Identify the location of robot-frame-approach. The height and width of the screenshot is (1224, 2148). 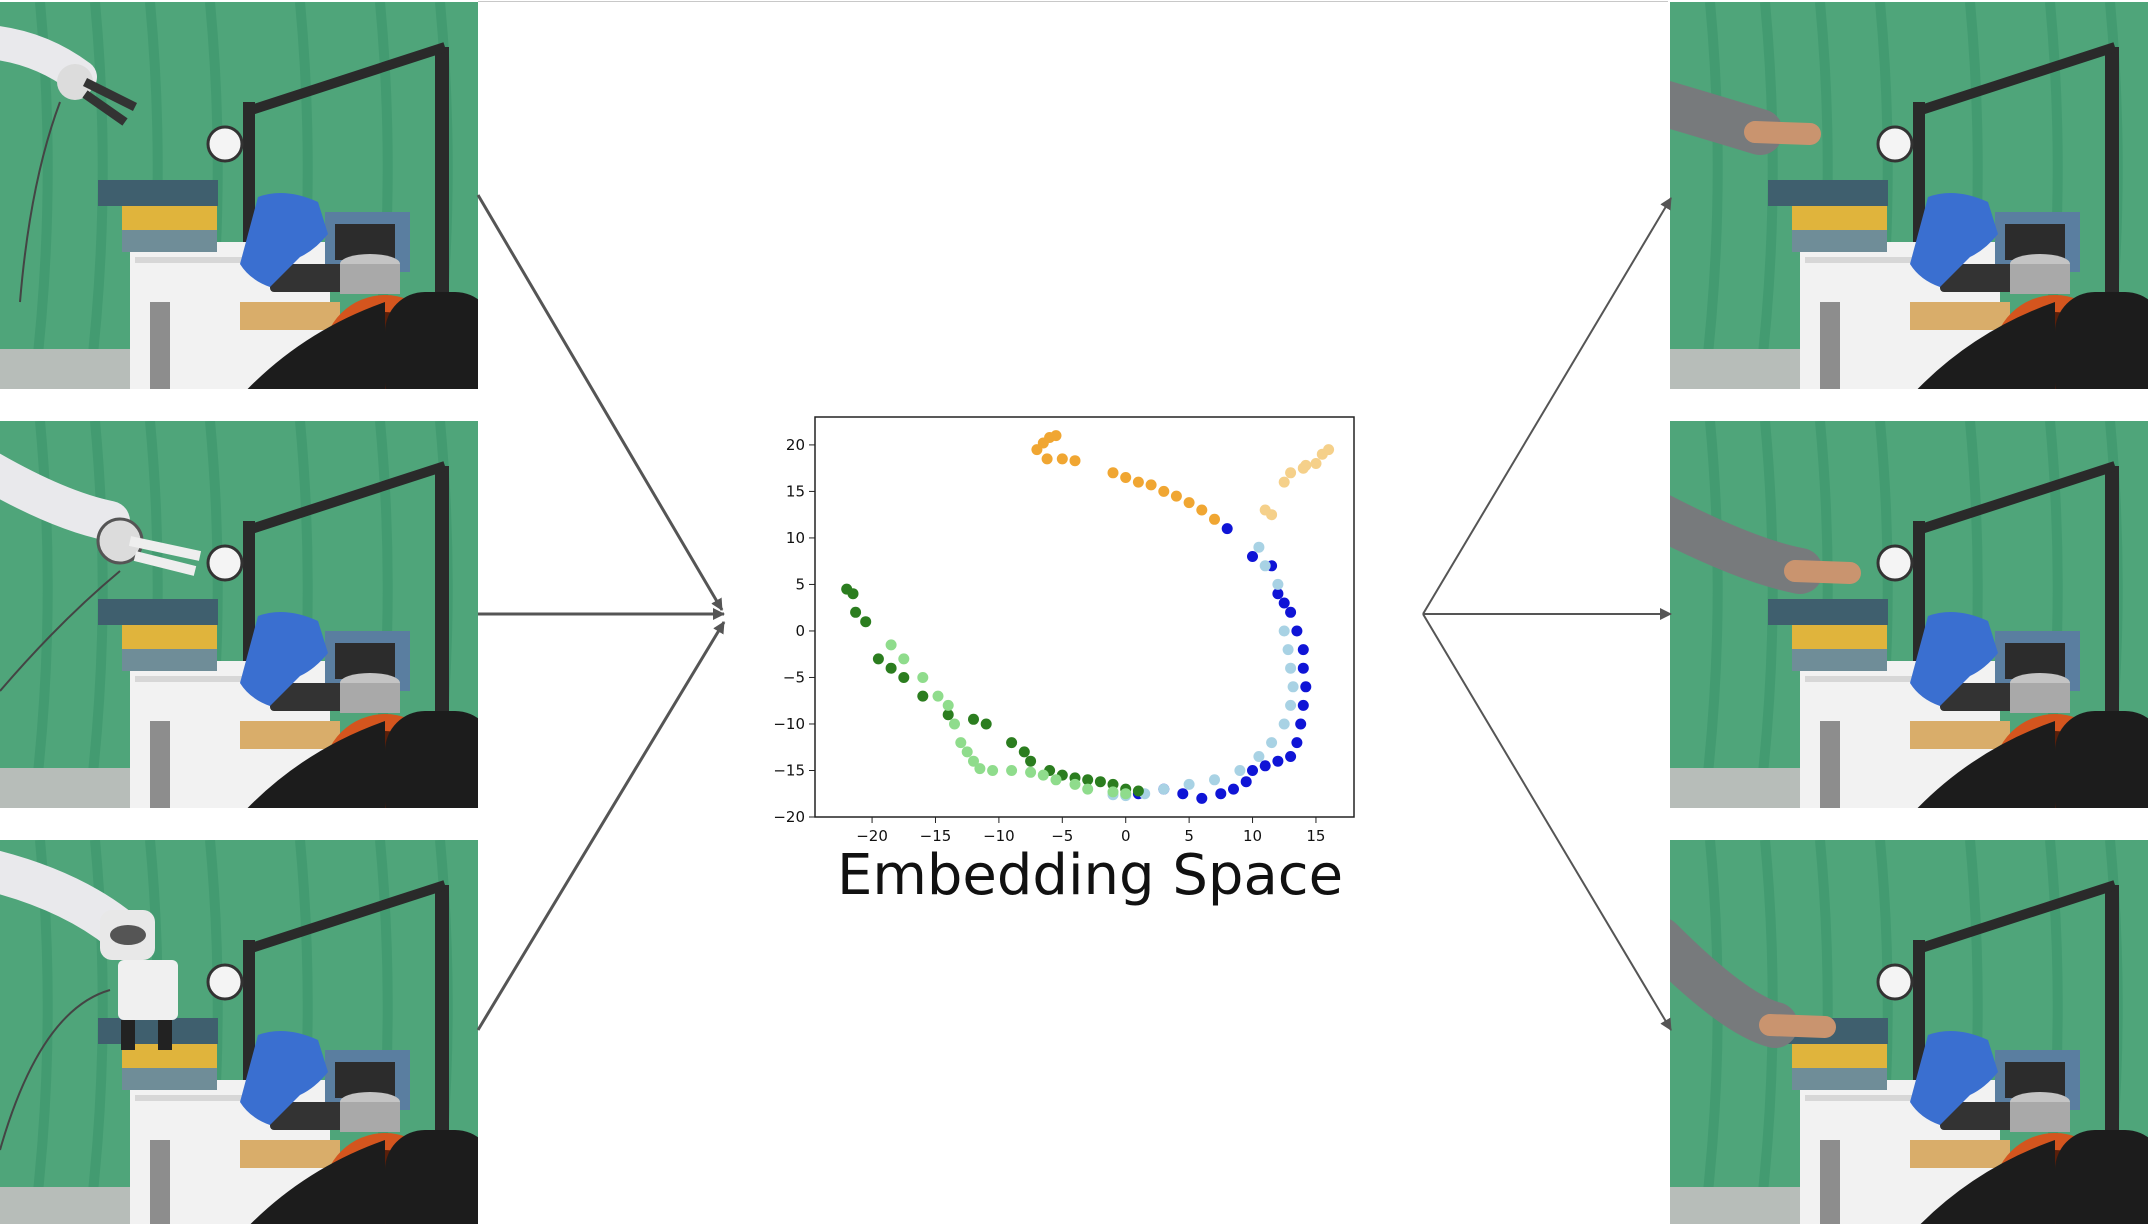
(239, 614).